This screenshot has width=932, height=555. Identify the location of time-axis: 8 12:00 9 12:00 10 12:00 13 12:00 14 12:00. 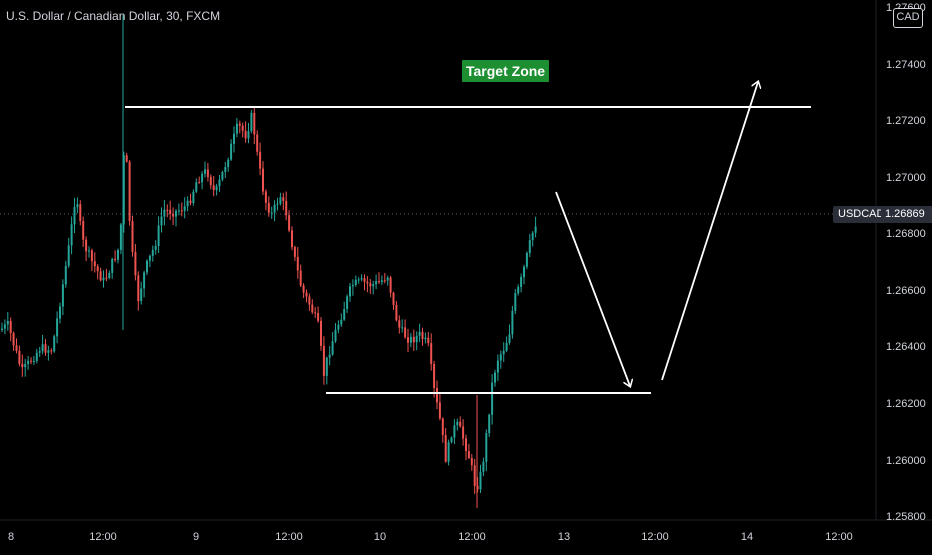
(430, 537).